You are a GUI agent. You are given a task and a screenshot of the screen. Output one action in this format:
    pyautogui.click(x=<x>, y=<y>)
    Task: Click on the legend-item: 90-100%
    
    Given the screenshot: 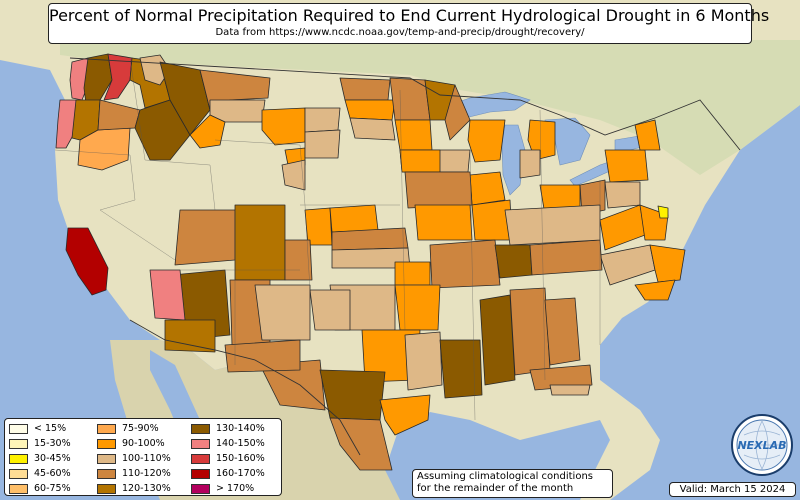 What is the action you would take?
    pyautogui.click(x=134, y=443)
    